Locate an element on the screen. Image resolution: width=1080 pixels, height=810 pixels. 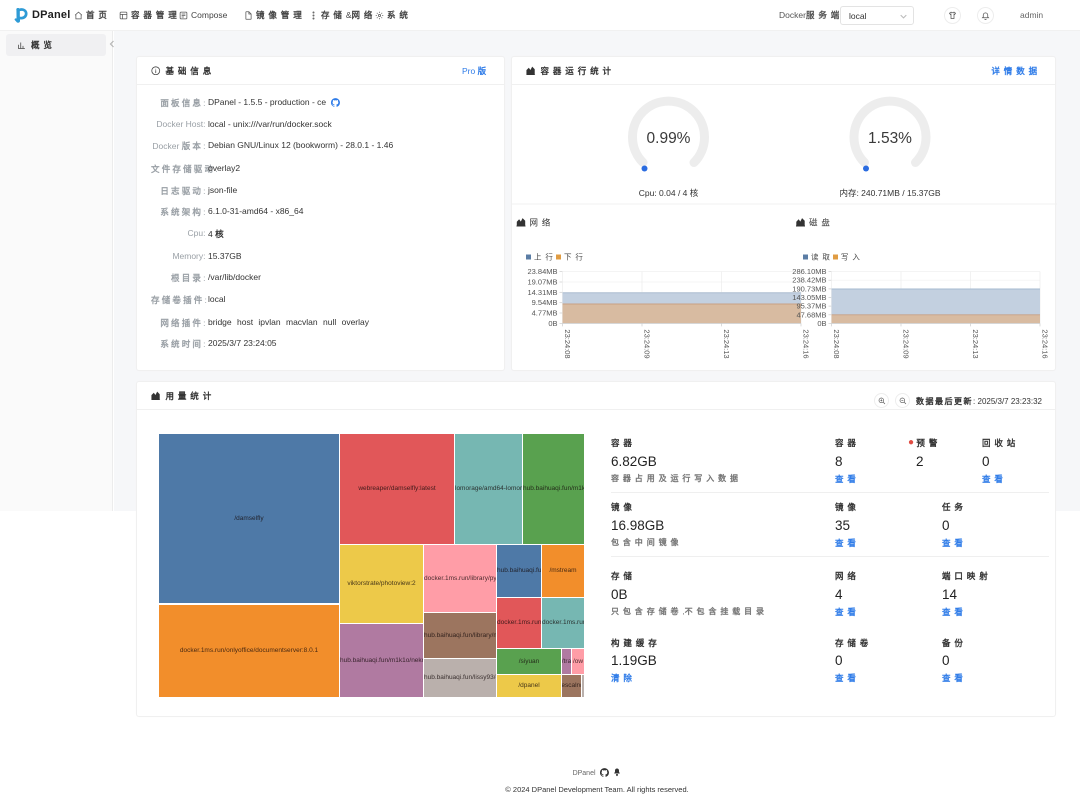
svg-text: 4.77MB is located at coordinates (545, 313).